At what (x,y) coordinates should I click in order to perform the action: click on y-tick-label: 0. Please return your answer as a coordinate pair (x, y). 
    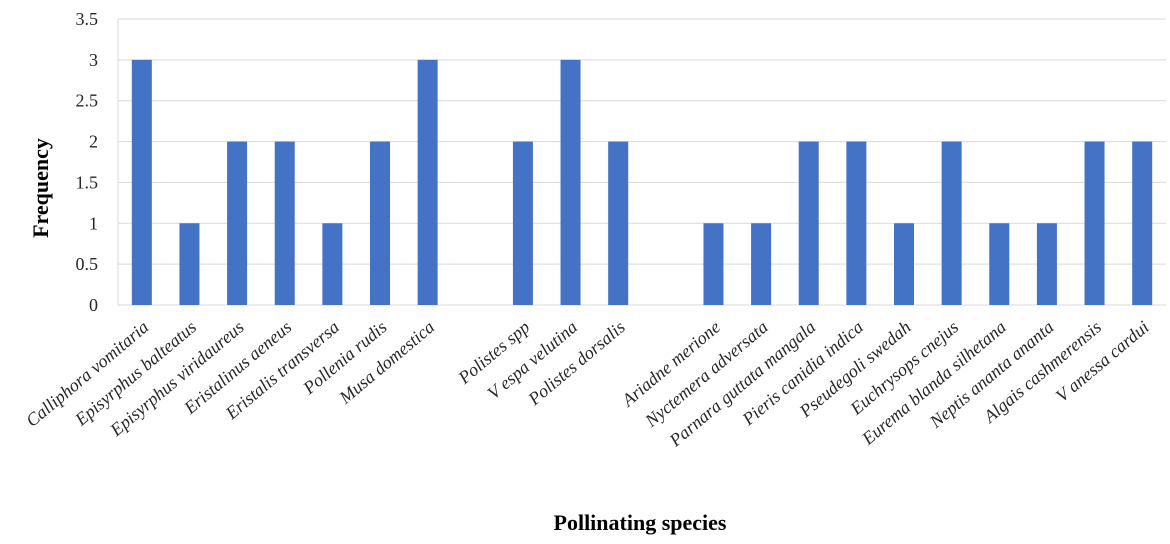
    Looking at the image, I should click on (93, 305).